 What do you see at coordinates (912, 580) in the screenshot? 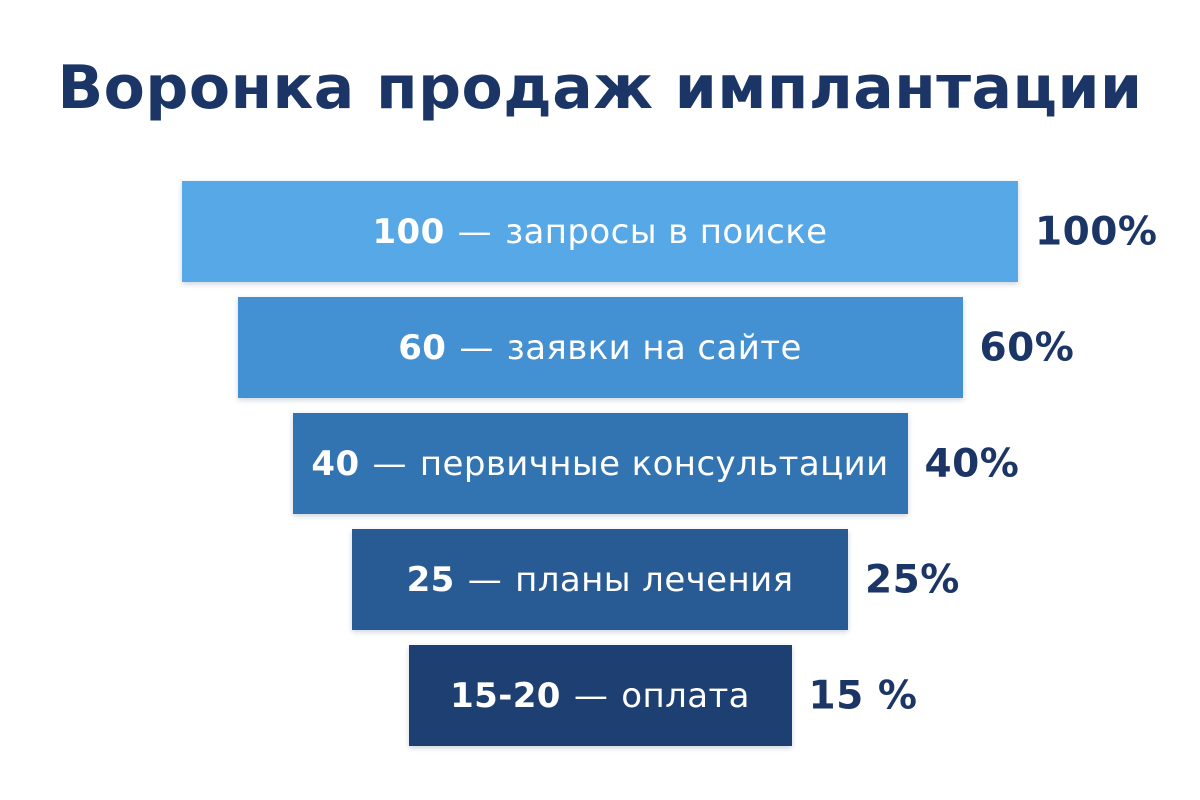
I see `percent-label: 25%` at bounding box center [912, 580].